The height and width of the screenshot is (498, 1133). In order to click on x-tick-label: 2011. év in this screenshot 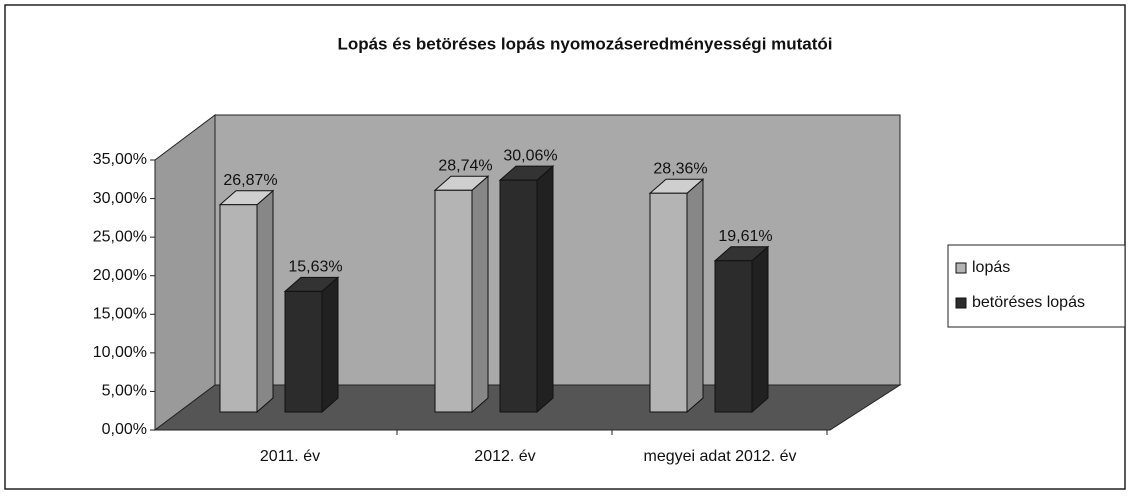, I will do `click(290, 456)`.